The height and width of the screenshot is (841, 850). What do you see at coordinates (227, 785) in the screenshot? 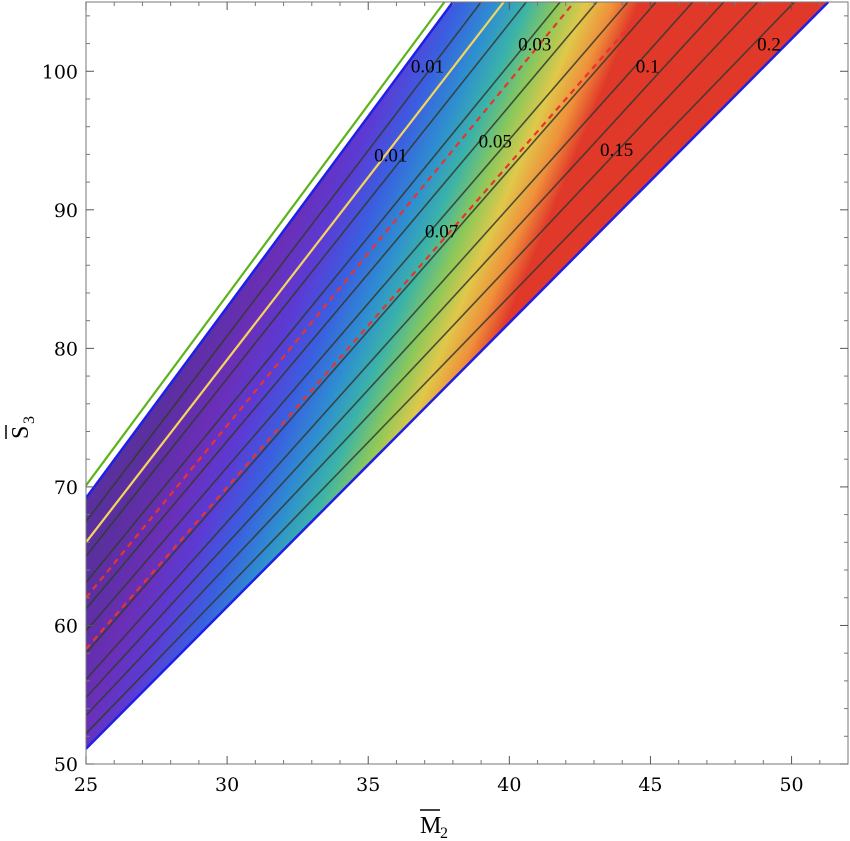
I see `x-tick-label: 30` at bounding box center [227, 785].